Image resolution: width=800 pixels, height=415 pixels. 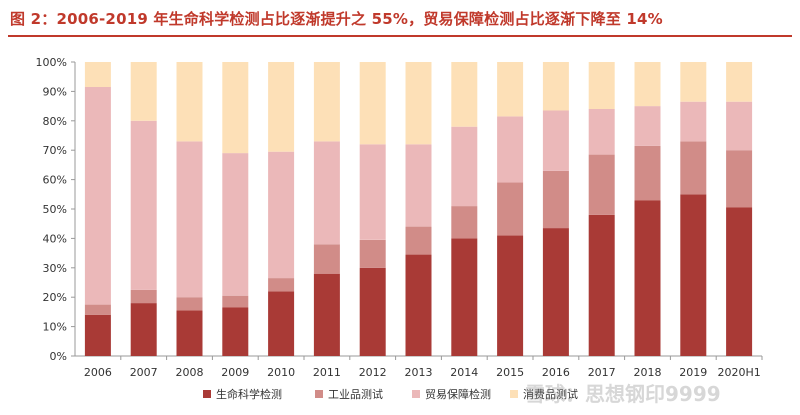 What do you see at coordinates (55, 268) in the screenshot?
I see `y-tick-label: 30%` at bounding box center [55, 268].